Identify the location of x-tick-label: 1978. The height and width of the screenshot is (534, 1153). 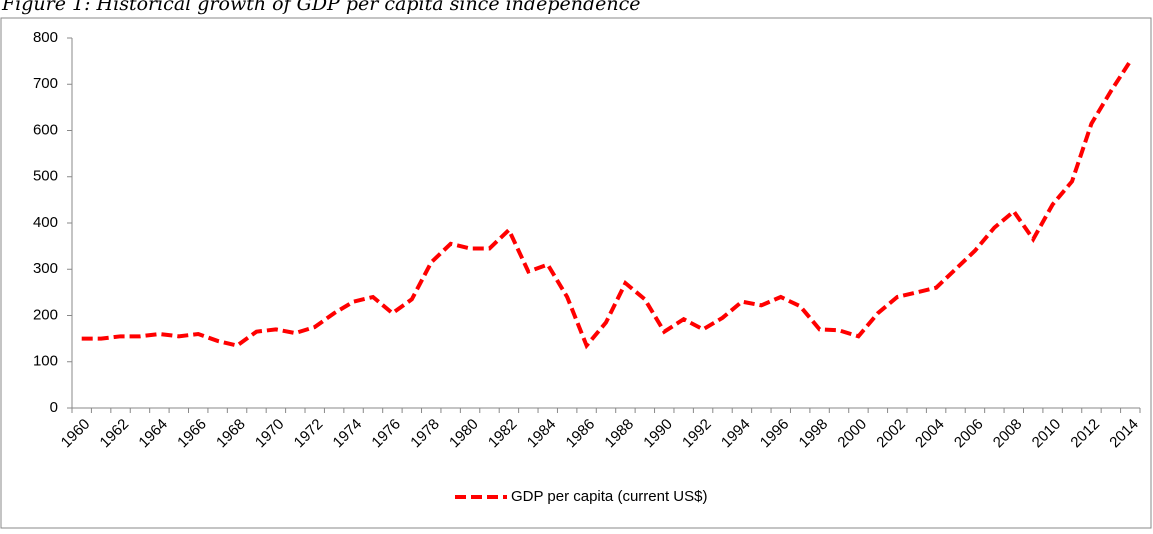
(425, 434).